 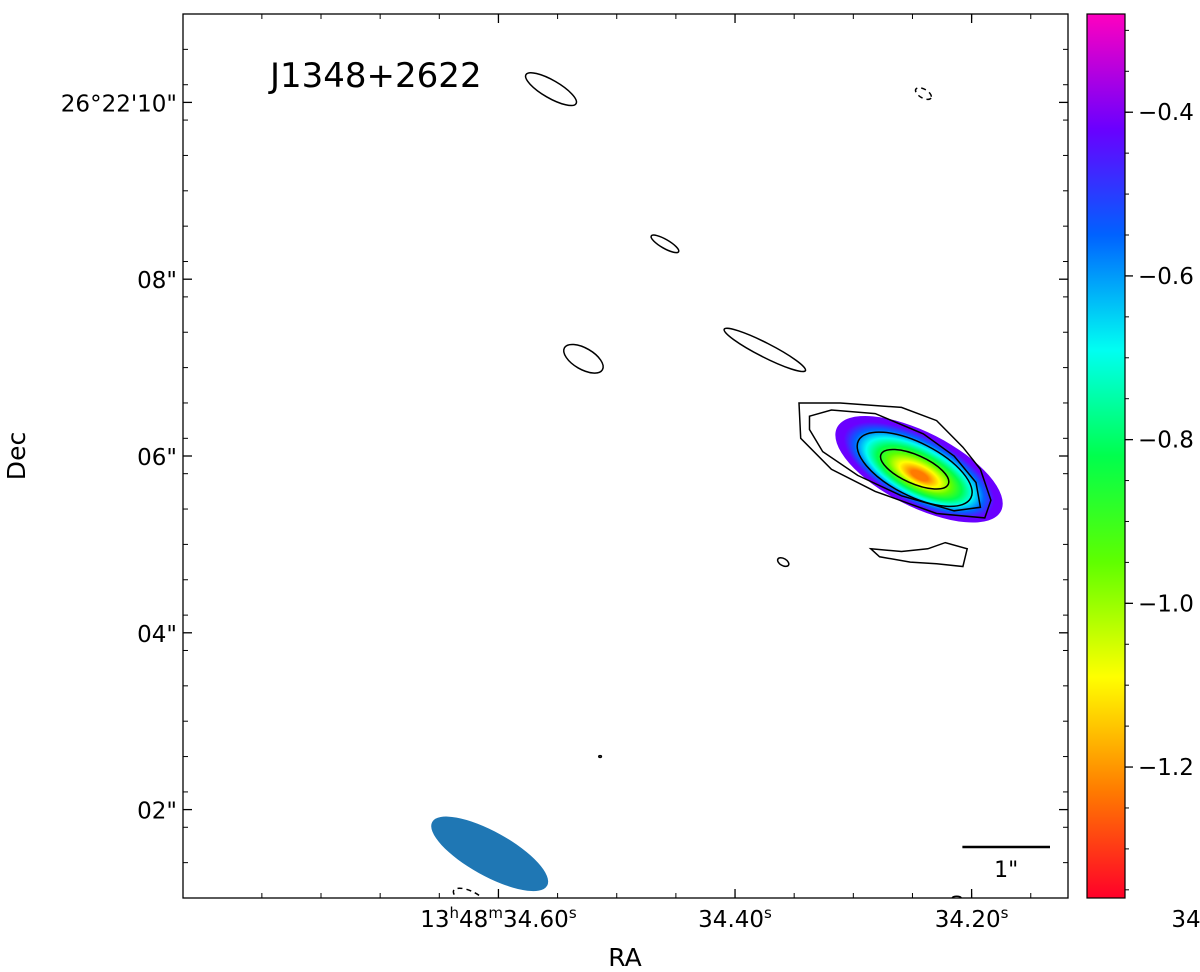 I want to click on scale-bar: 1", so click(x=1006, y=864).